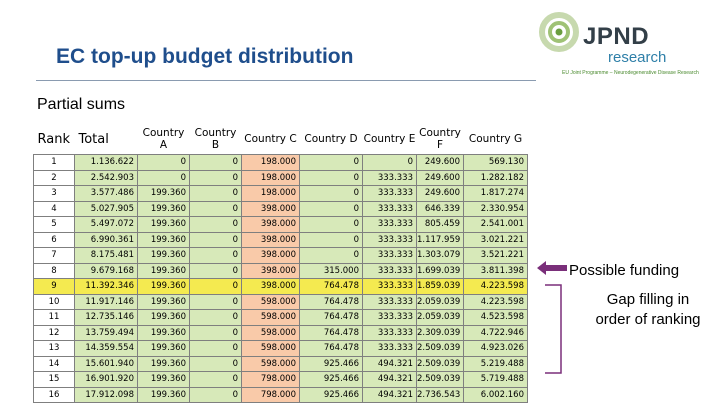  What do you see at coordinates (54, 177) in the screenshot?
I see `rank-cell: 2` at bounding box center [54, 177].